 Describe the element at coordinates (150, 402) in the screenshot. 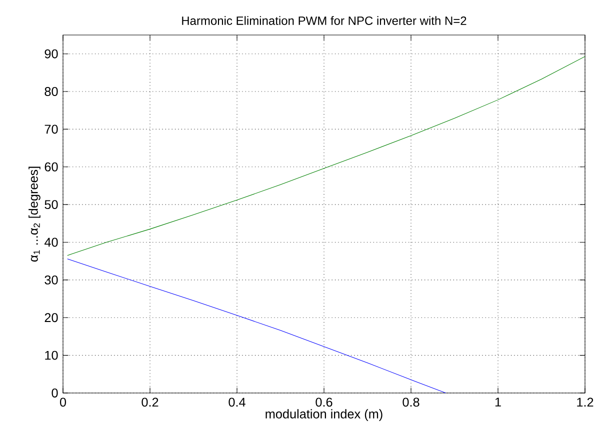

I see `x-tick-label: 0.2` at that location.